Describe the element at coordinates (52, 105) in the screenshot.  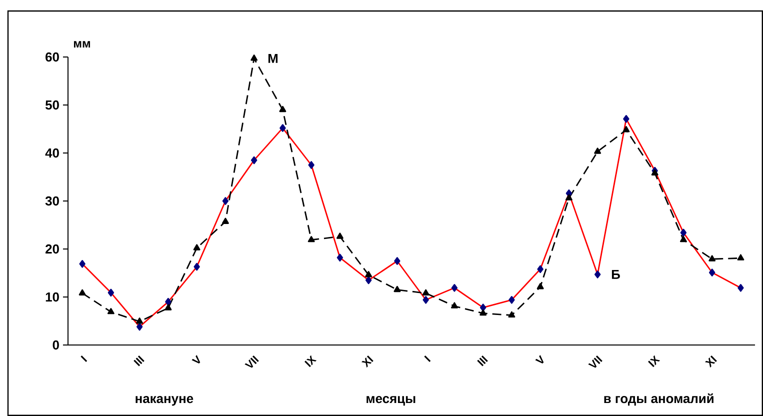
I see `y-tick-label: 50` at that location.